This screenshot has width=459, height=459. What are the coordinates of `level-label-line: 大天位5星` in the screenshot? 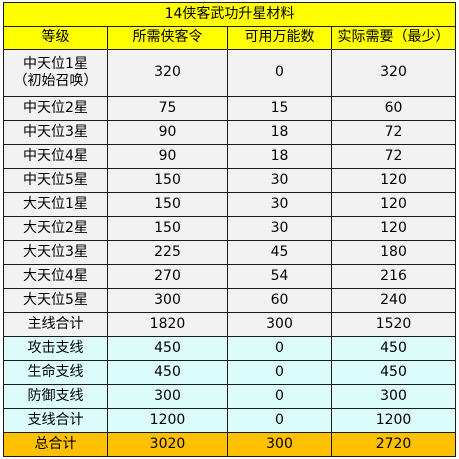 It's located at (55, 299).